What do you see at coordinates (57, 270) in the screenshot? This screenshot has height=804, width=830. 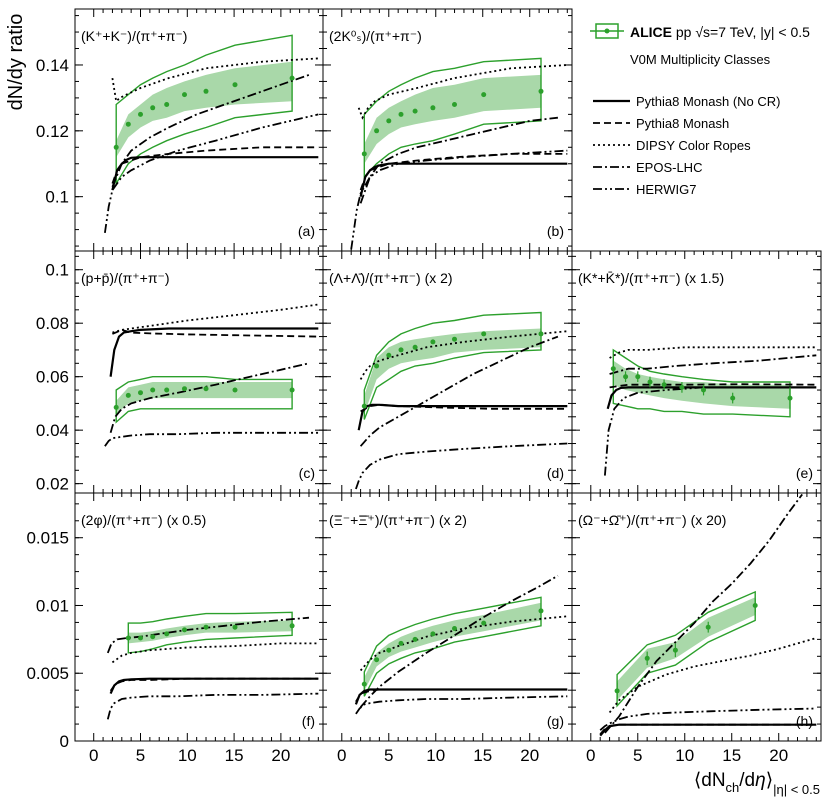 I see `y-tick-label: 0.1` at bounding box center [57, 270].